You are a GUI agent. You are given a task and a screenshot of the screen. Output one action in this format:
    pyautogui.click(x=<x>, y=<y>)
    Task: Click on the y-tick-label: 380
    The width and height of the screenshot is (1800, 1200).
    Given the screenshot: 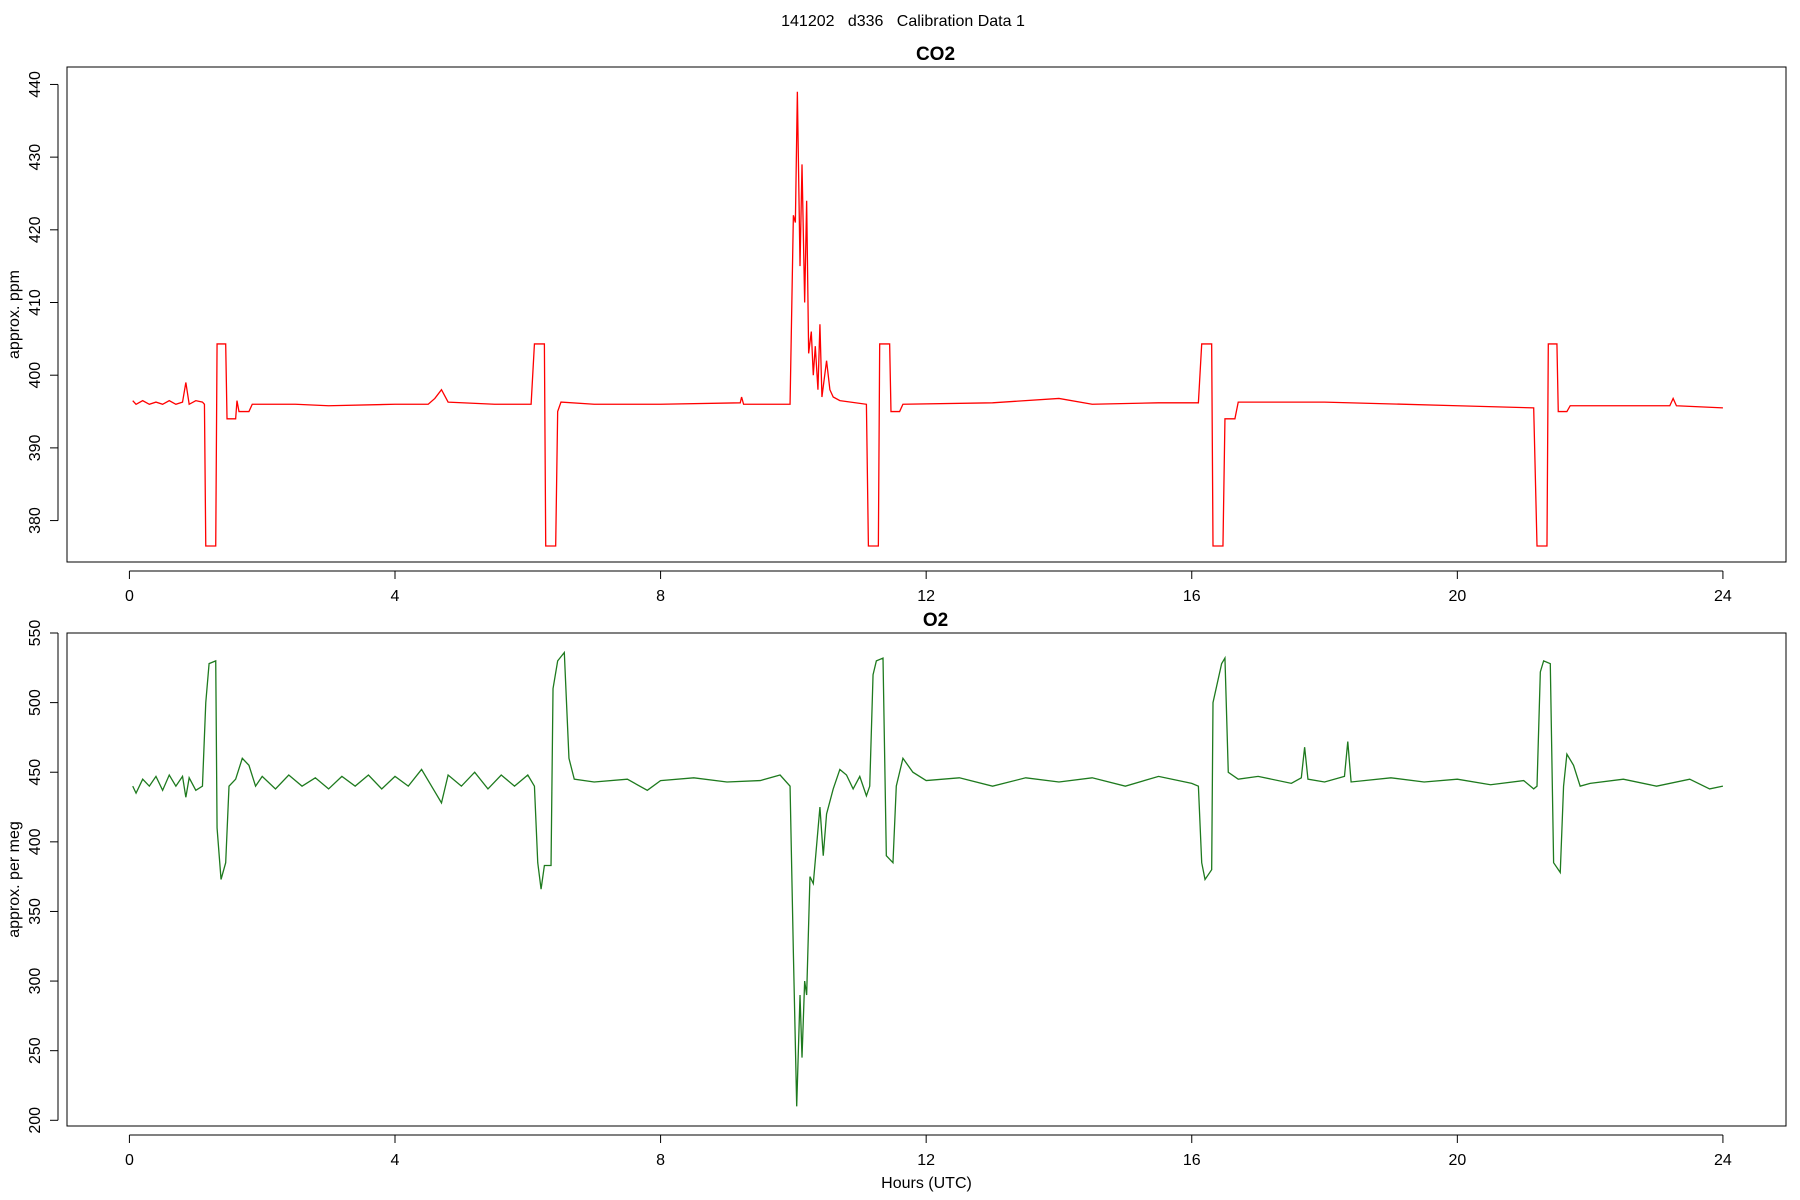 What is the action you would take?
    pyautogui.click(x=35, y=520)
    